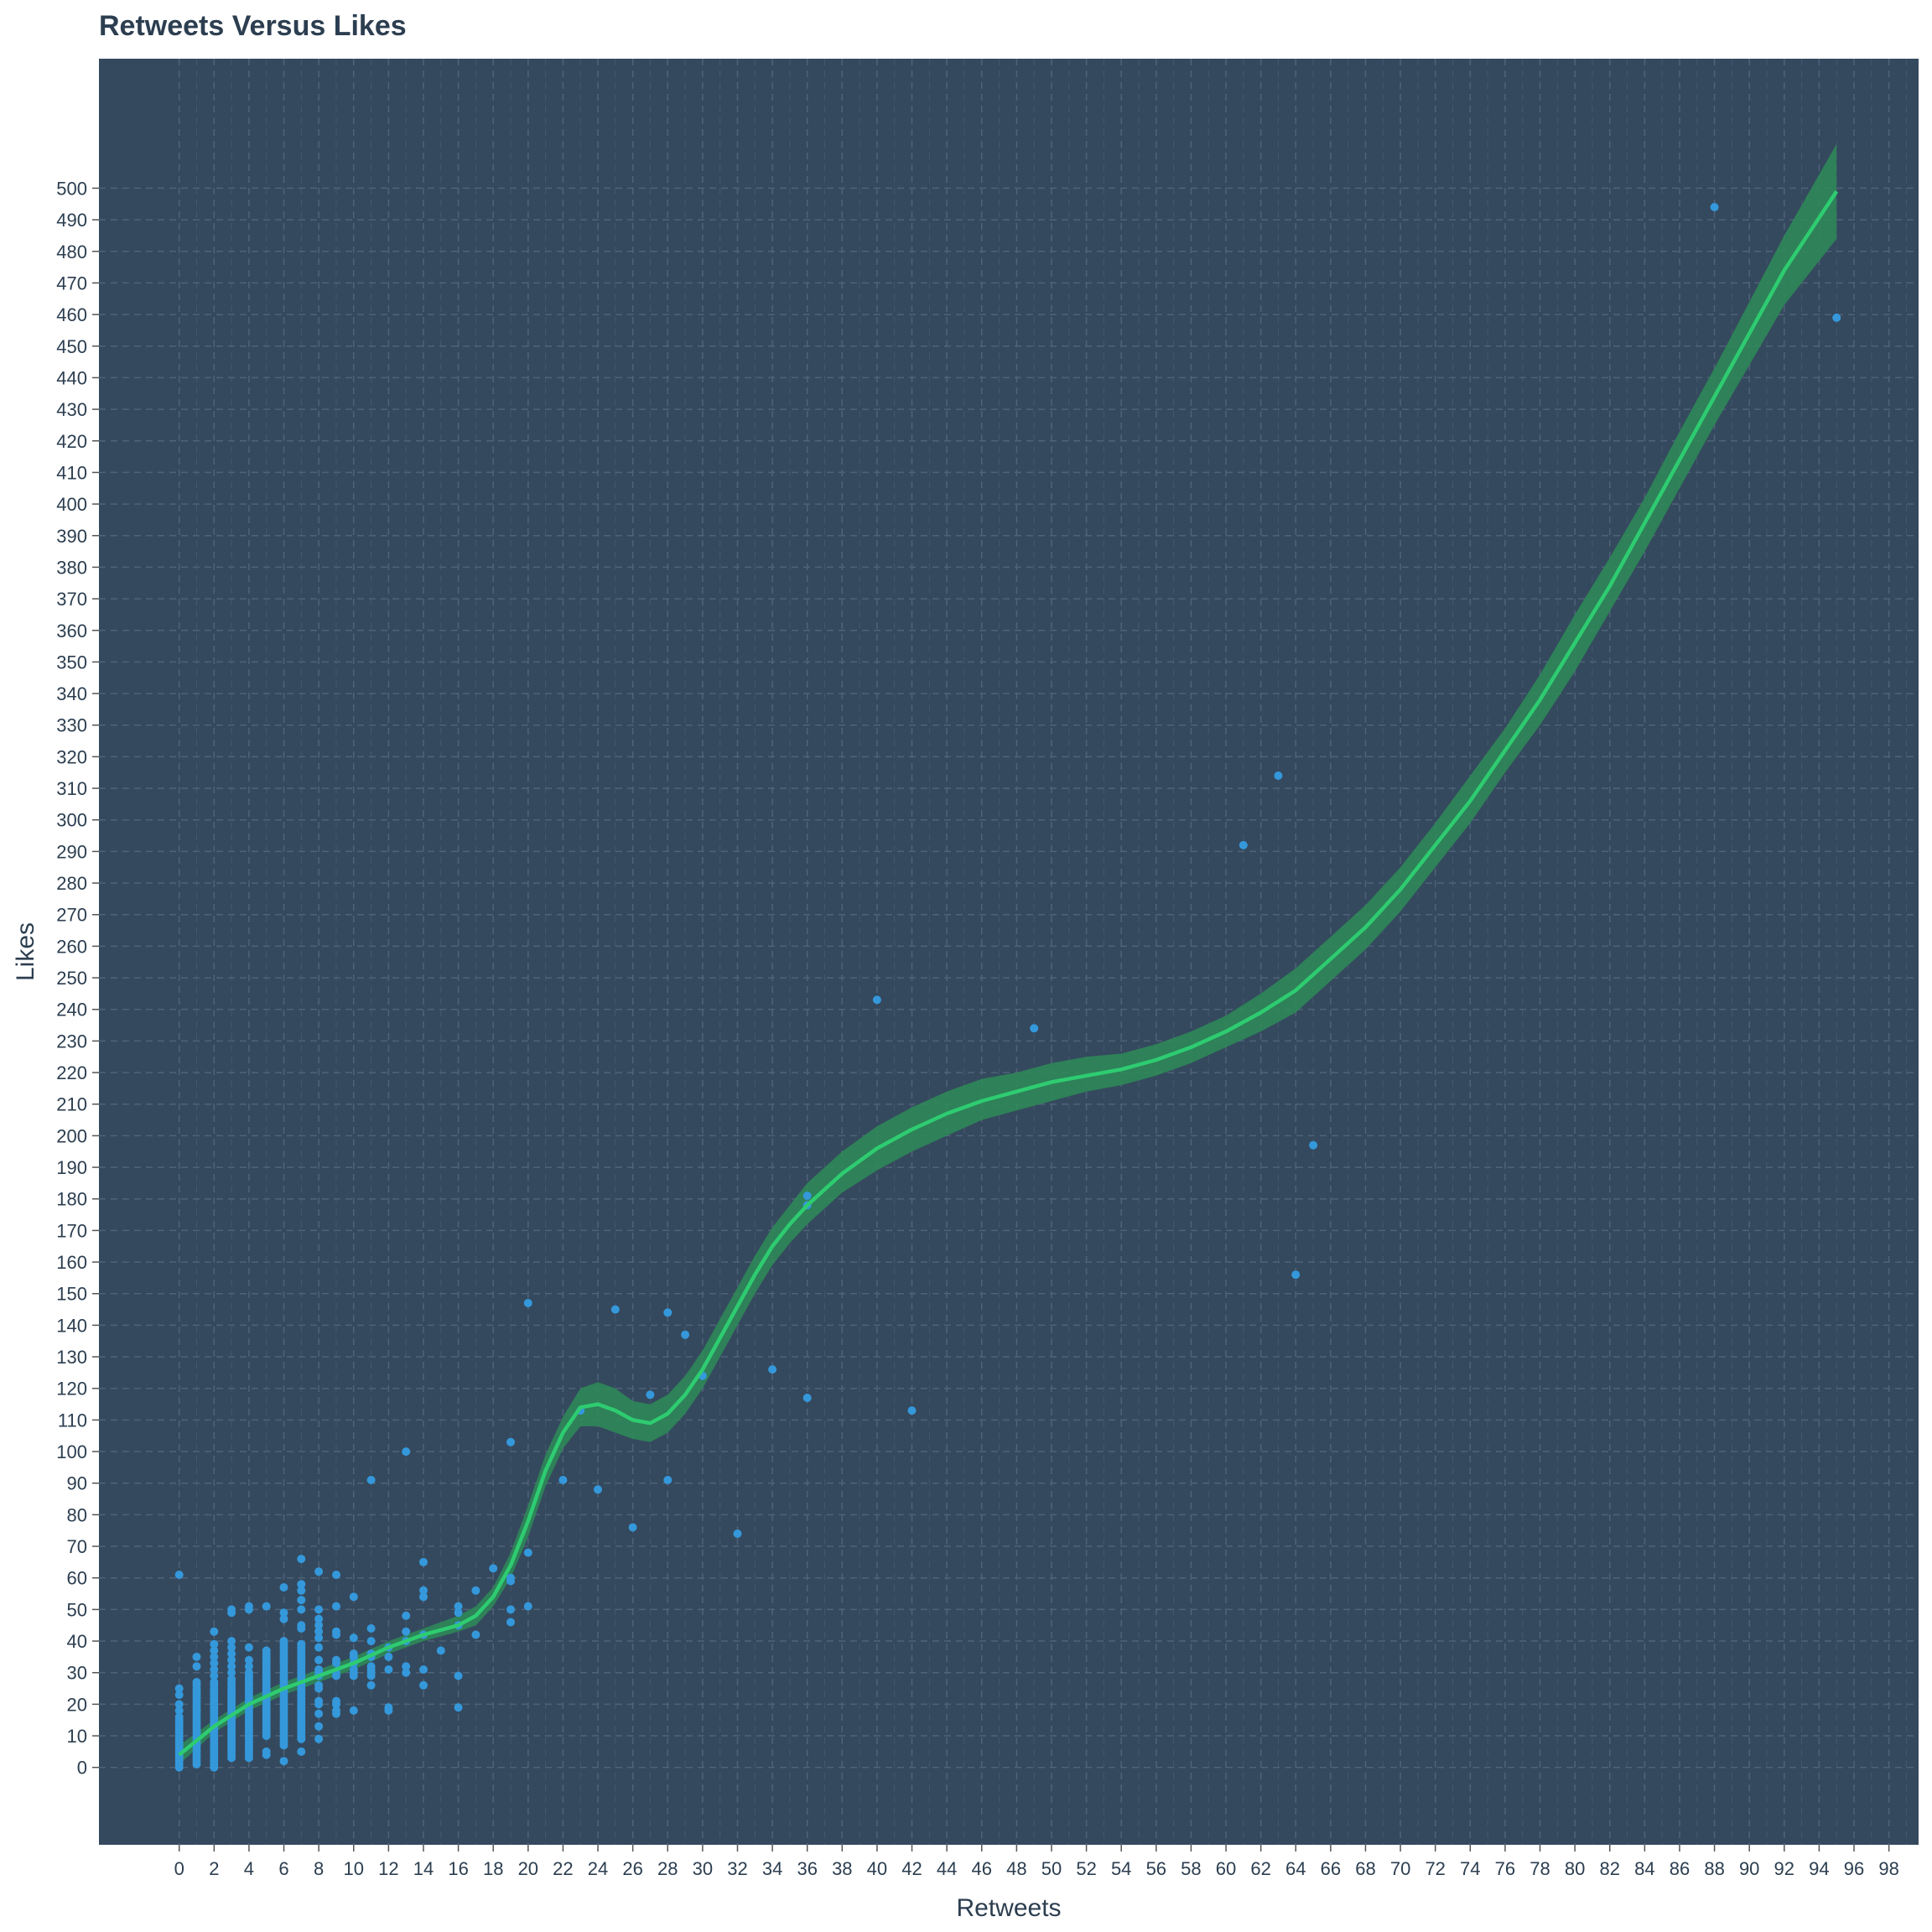  I want to click on y-tick-label: 450, so click(71, 346).